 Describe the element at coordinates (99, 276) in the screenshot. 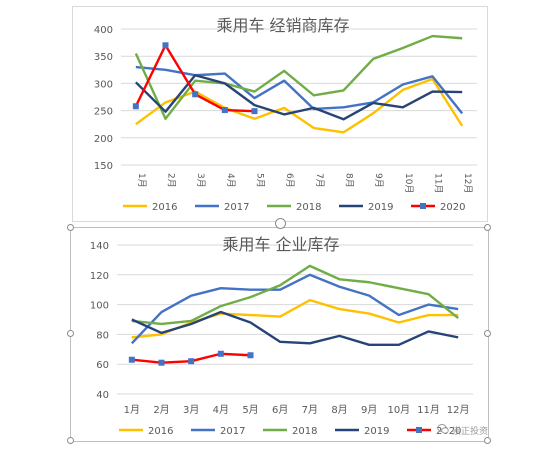

I see `y-tick-label: 120` at that location.